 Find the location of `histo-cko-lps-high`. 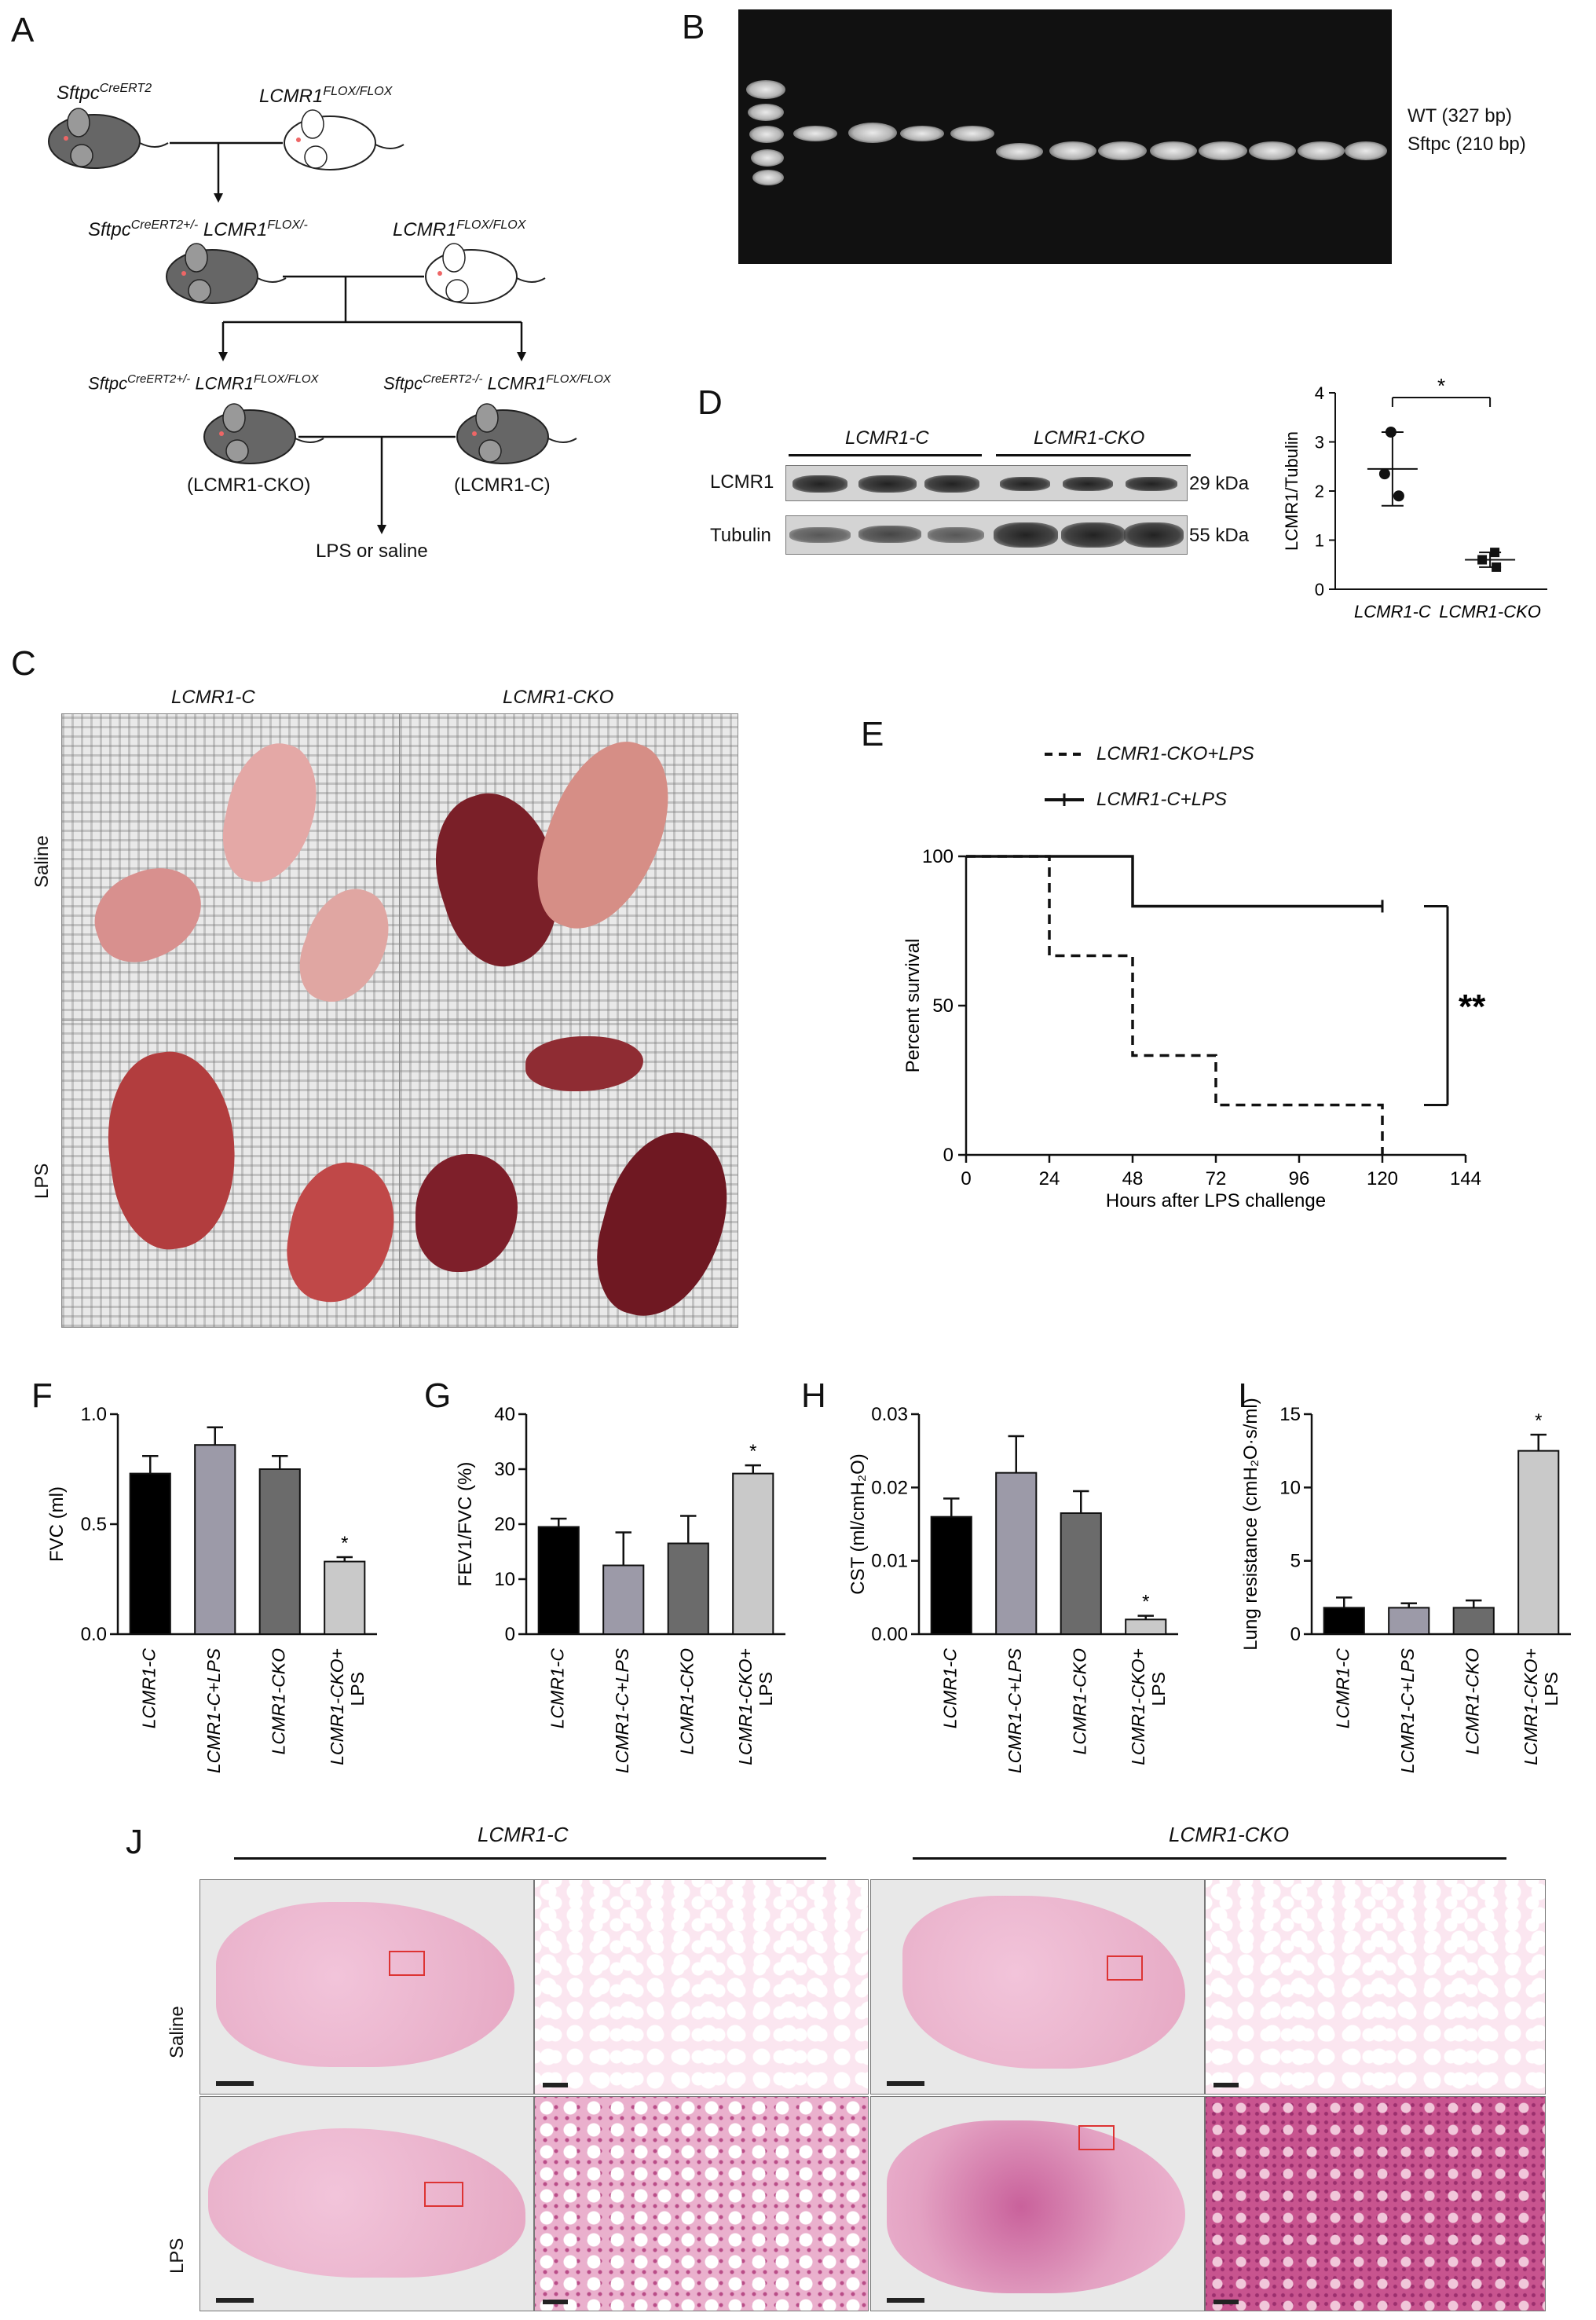

histo-cko-lps-high is located at coordinates (1375, 2203).